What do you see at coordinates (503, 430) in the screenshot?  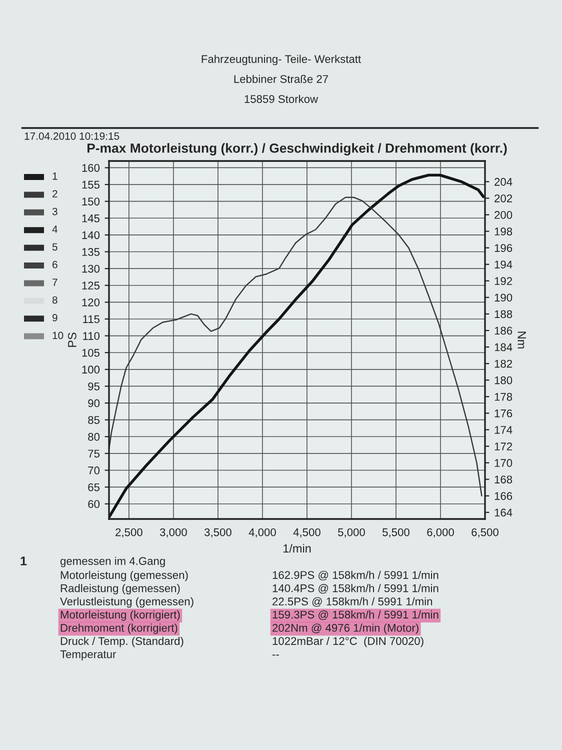 I see `y2-tick-label: 174` at bounding box center [503, 430].